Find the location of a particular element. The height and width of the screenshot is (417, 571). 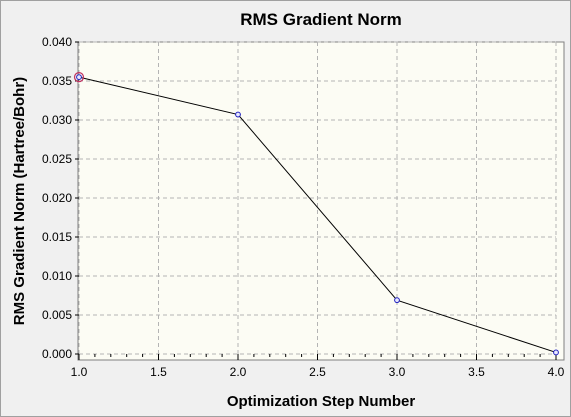

x-tick-label: 1.5 is located at coordinates (158, 372).